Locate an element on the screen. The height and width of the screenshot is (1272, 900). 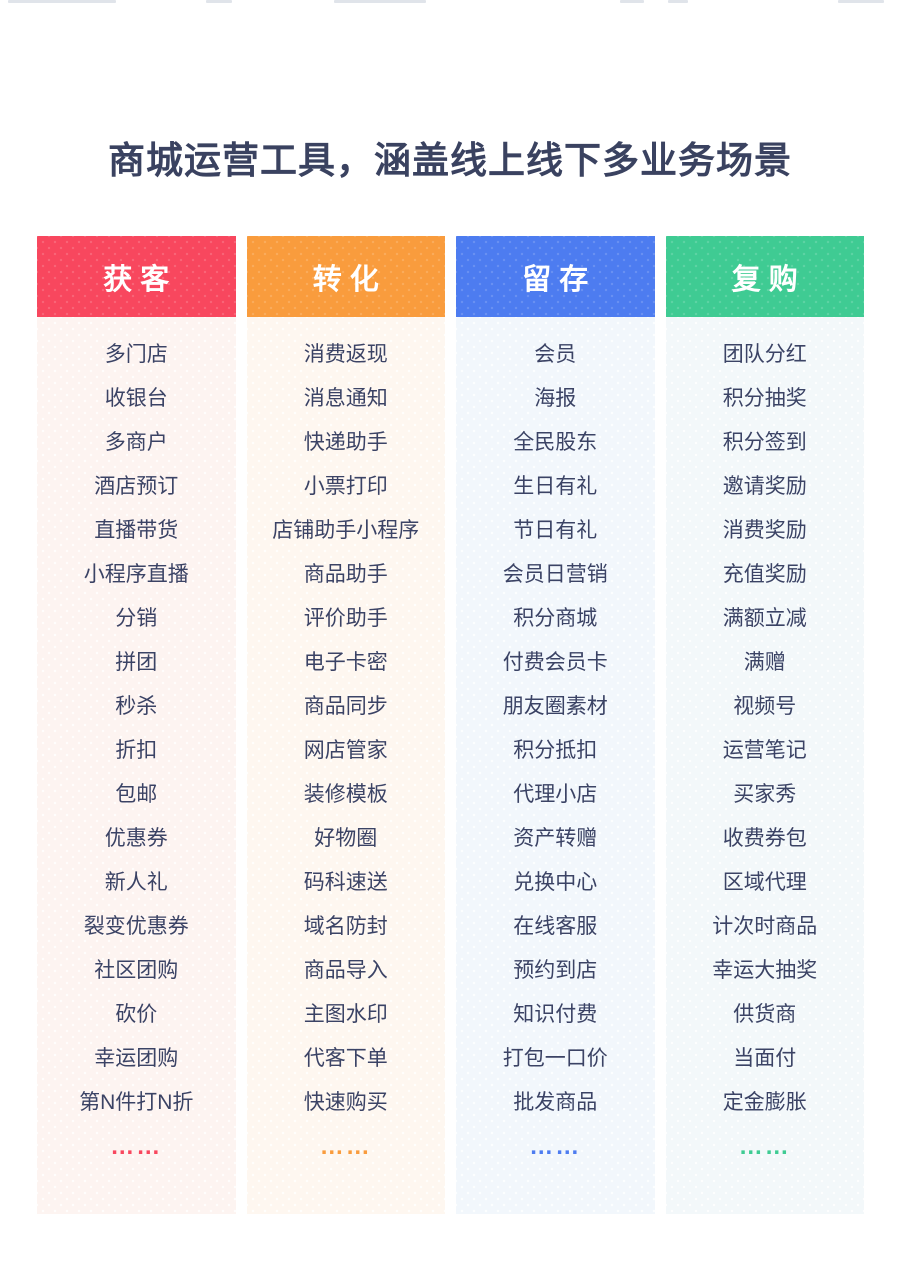
feature-item: 定金膨胀 is located at coordinates (764, 1102).